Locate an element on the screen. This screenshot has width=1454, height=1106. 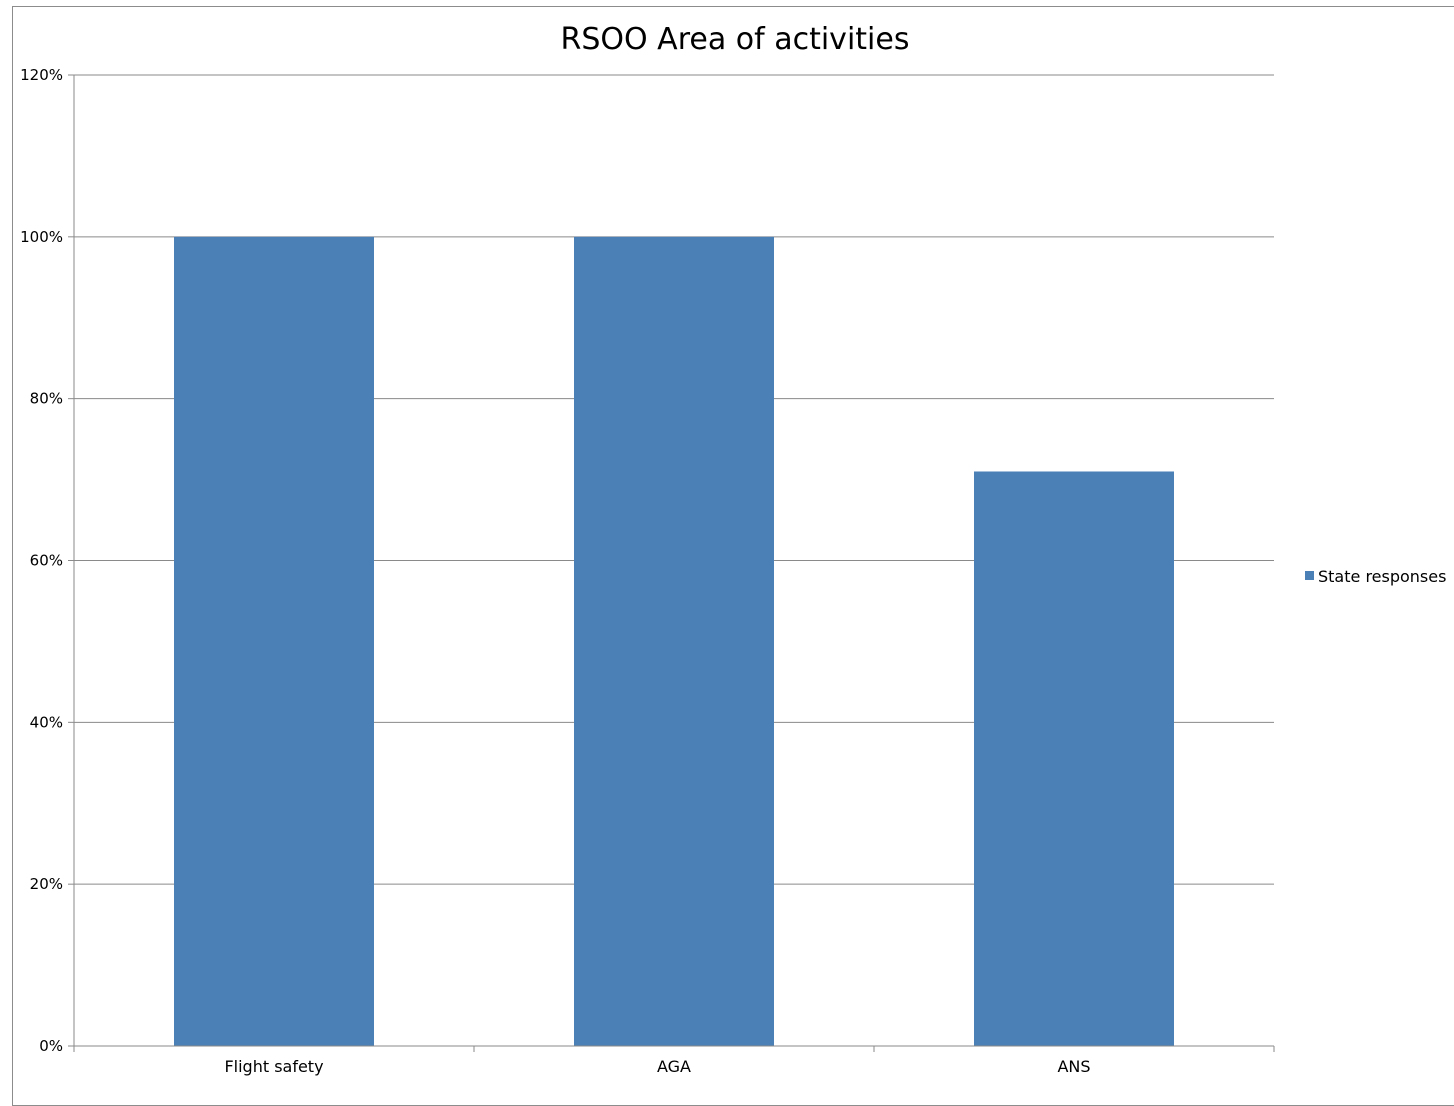
legend: State responses is located at coordinates (1375, 576).